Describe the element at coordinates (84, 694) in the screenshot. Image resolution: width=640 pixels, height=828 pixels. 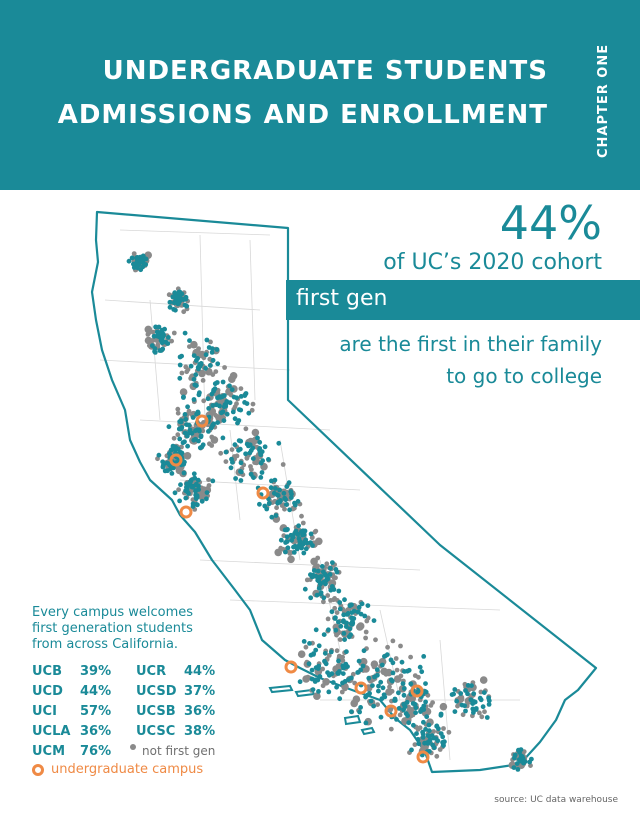
I see `rate-item: UCD 44%` at that location.